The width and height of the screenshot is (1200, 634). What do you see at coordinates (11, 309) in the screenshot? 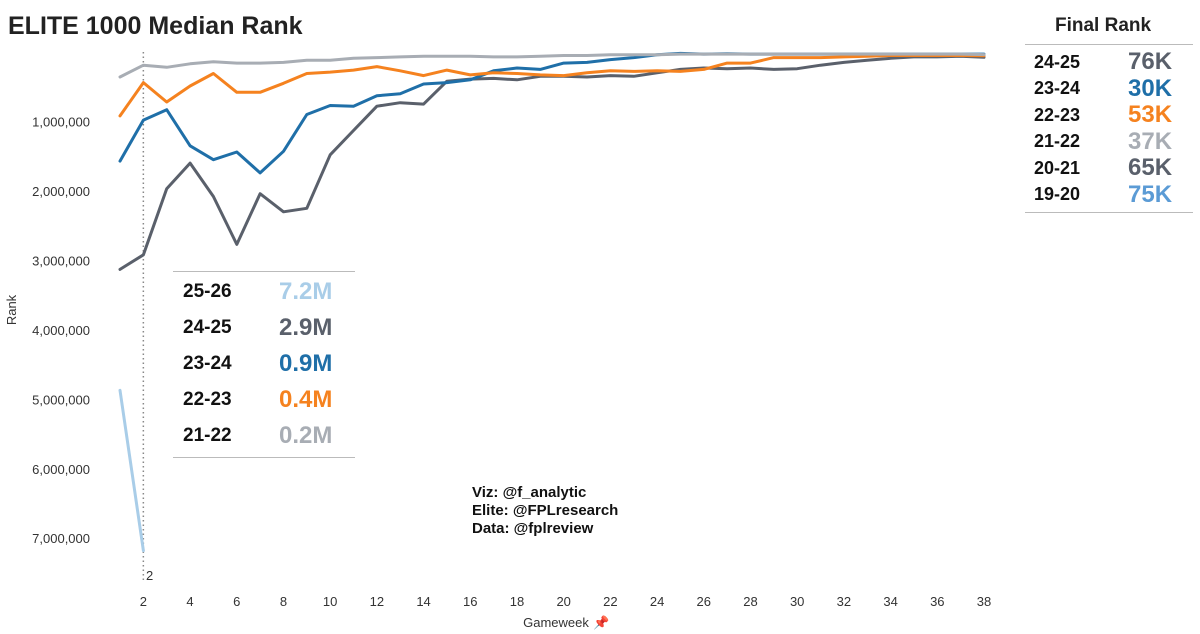
I see `y-axis-title: Rank` at bounding box center [11, 309].